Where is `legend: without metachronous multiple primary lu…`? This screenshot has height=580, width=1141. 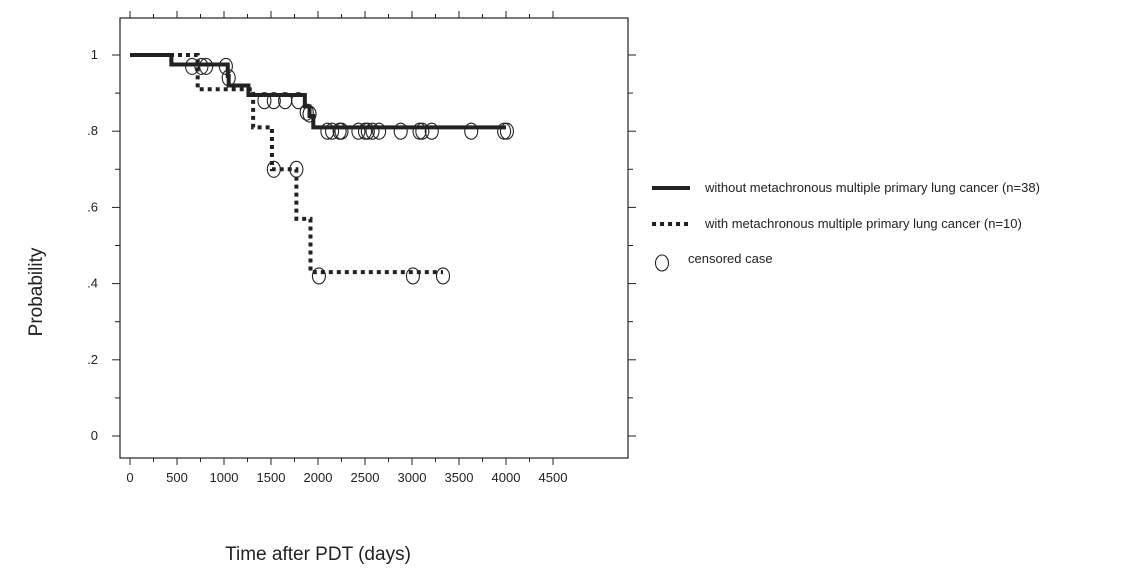 legend: without metachronous multiple primary lu… is located at coordinates (846, 226).